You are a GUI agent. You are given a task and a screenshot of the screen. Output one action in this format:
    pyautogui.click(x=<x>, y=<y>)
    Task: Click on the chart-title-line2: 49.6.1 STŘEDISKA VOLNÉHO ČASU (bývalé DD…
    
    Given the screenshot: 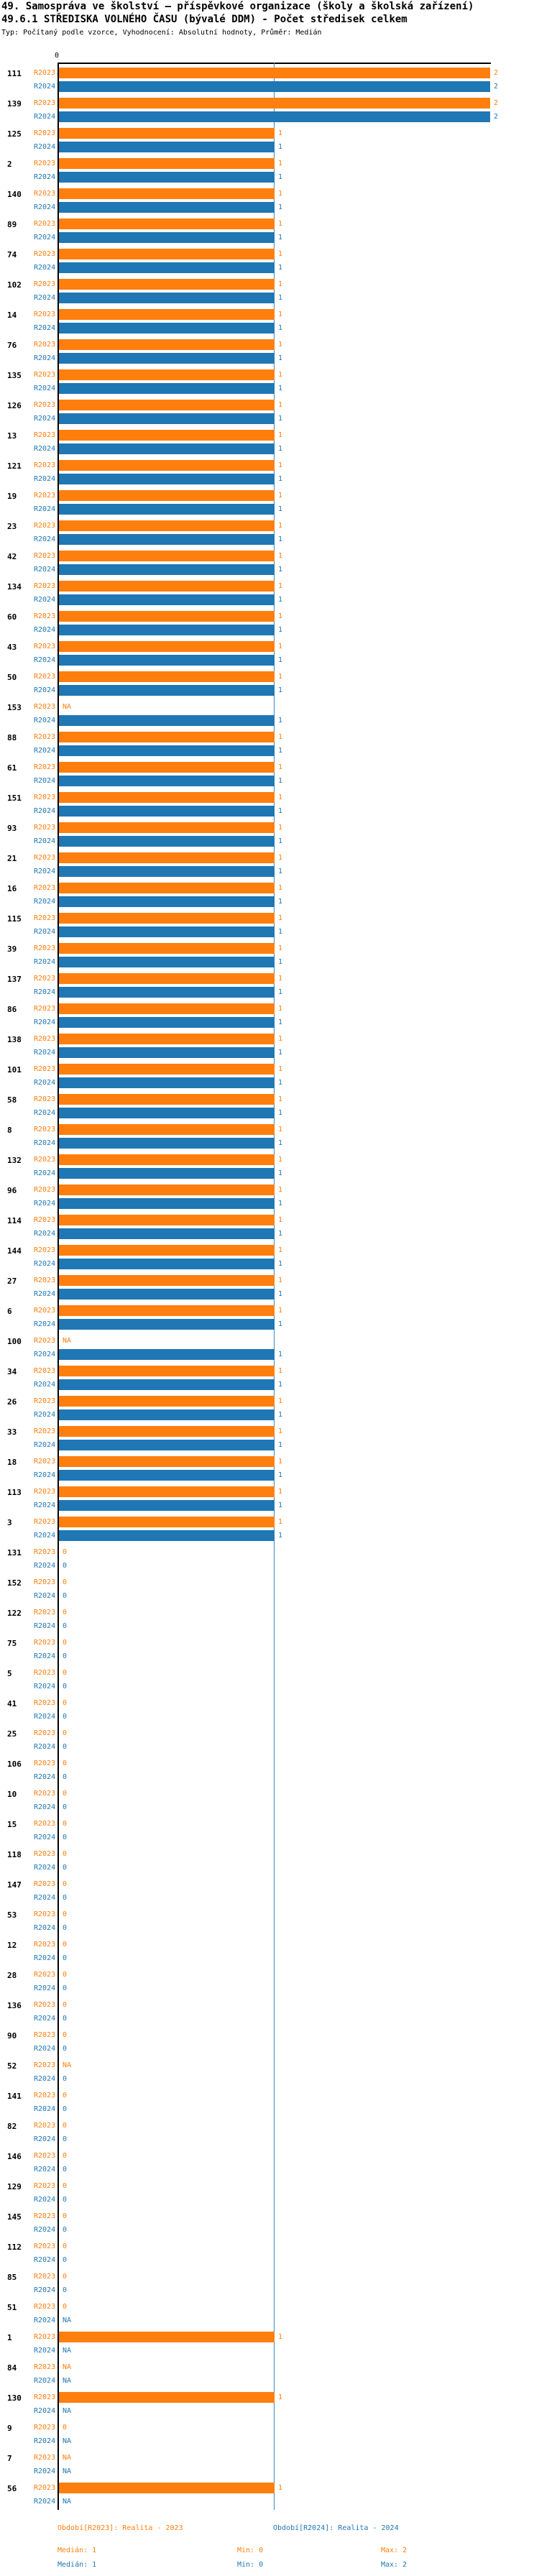 What is the action you would take?
    pyautogui.click(x=204, y=19)
    